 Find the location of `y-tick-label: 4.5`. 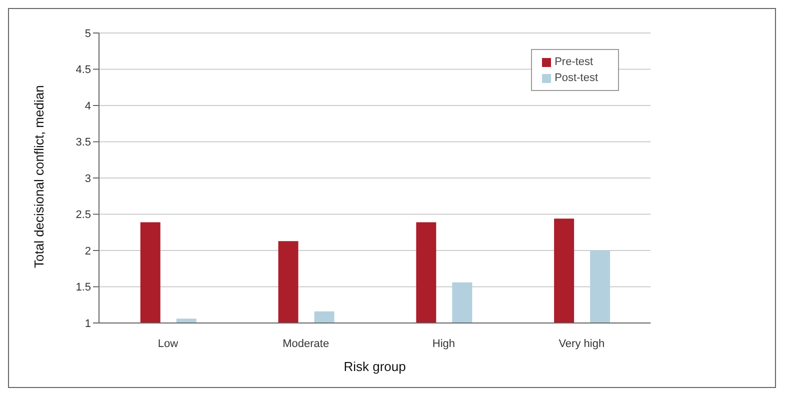

y-tick-label: 4.5 is located at coordinates (83, 70).